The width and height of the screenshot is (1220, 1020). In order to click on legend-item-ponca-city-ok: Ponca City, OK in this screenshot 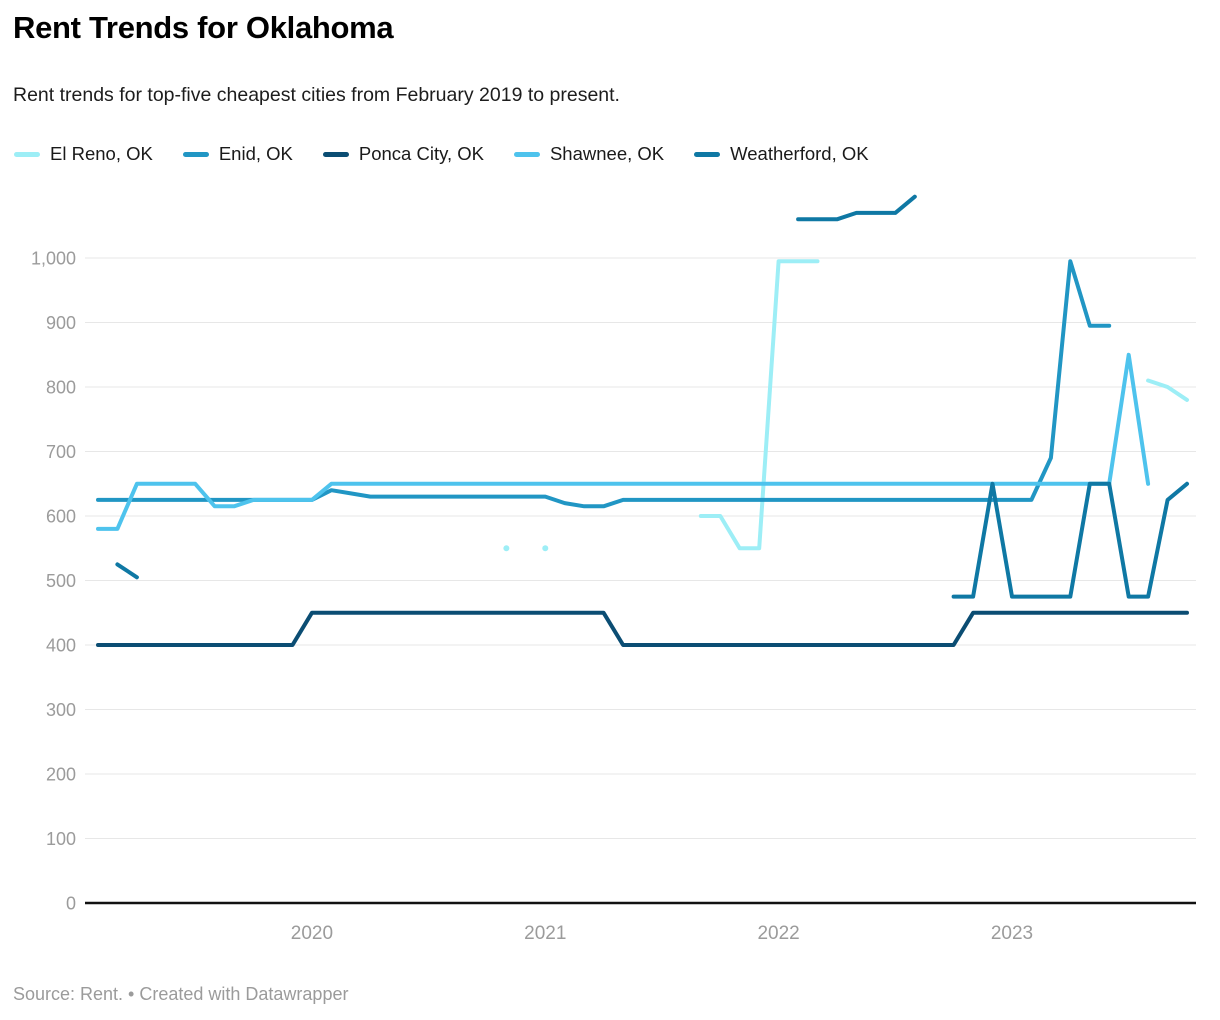, I will do `click(403, 154)`.